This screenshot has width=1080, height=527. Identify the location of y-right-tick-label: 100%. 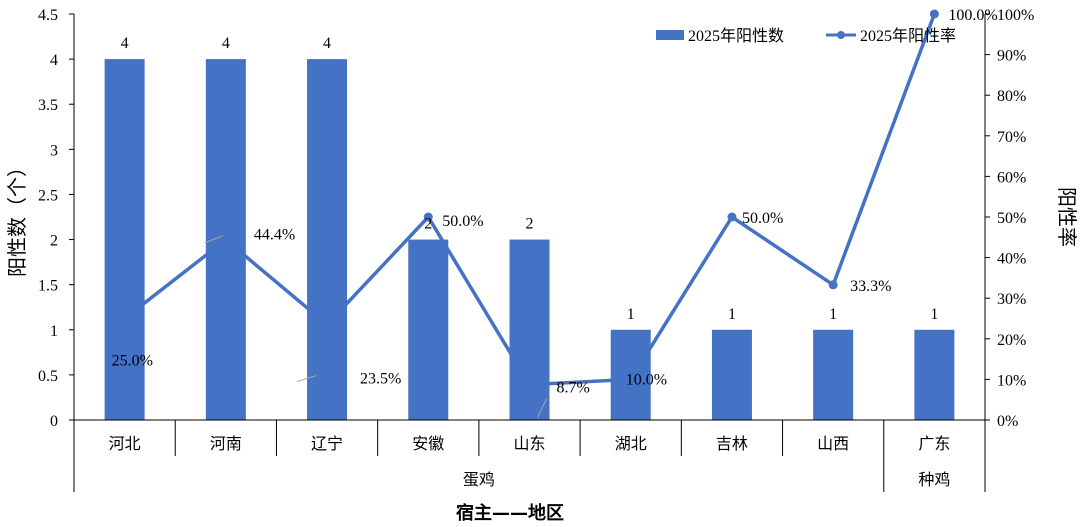
(1015, 15).